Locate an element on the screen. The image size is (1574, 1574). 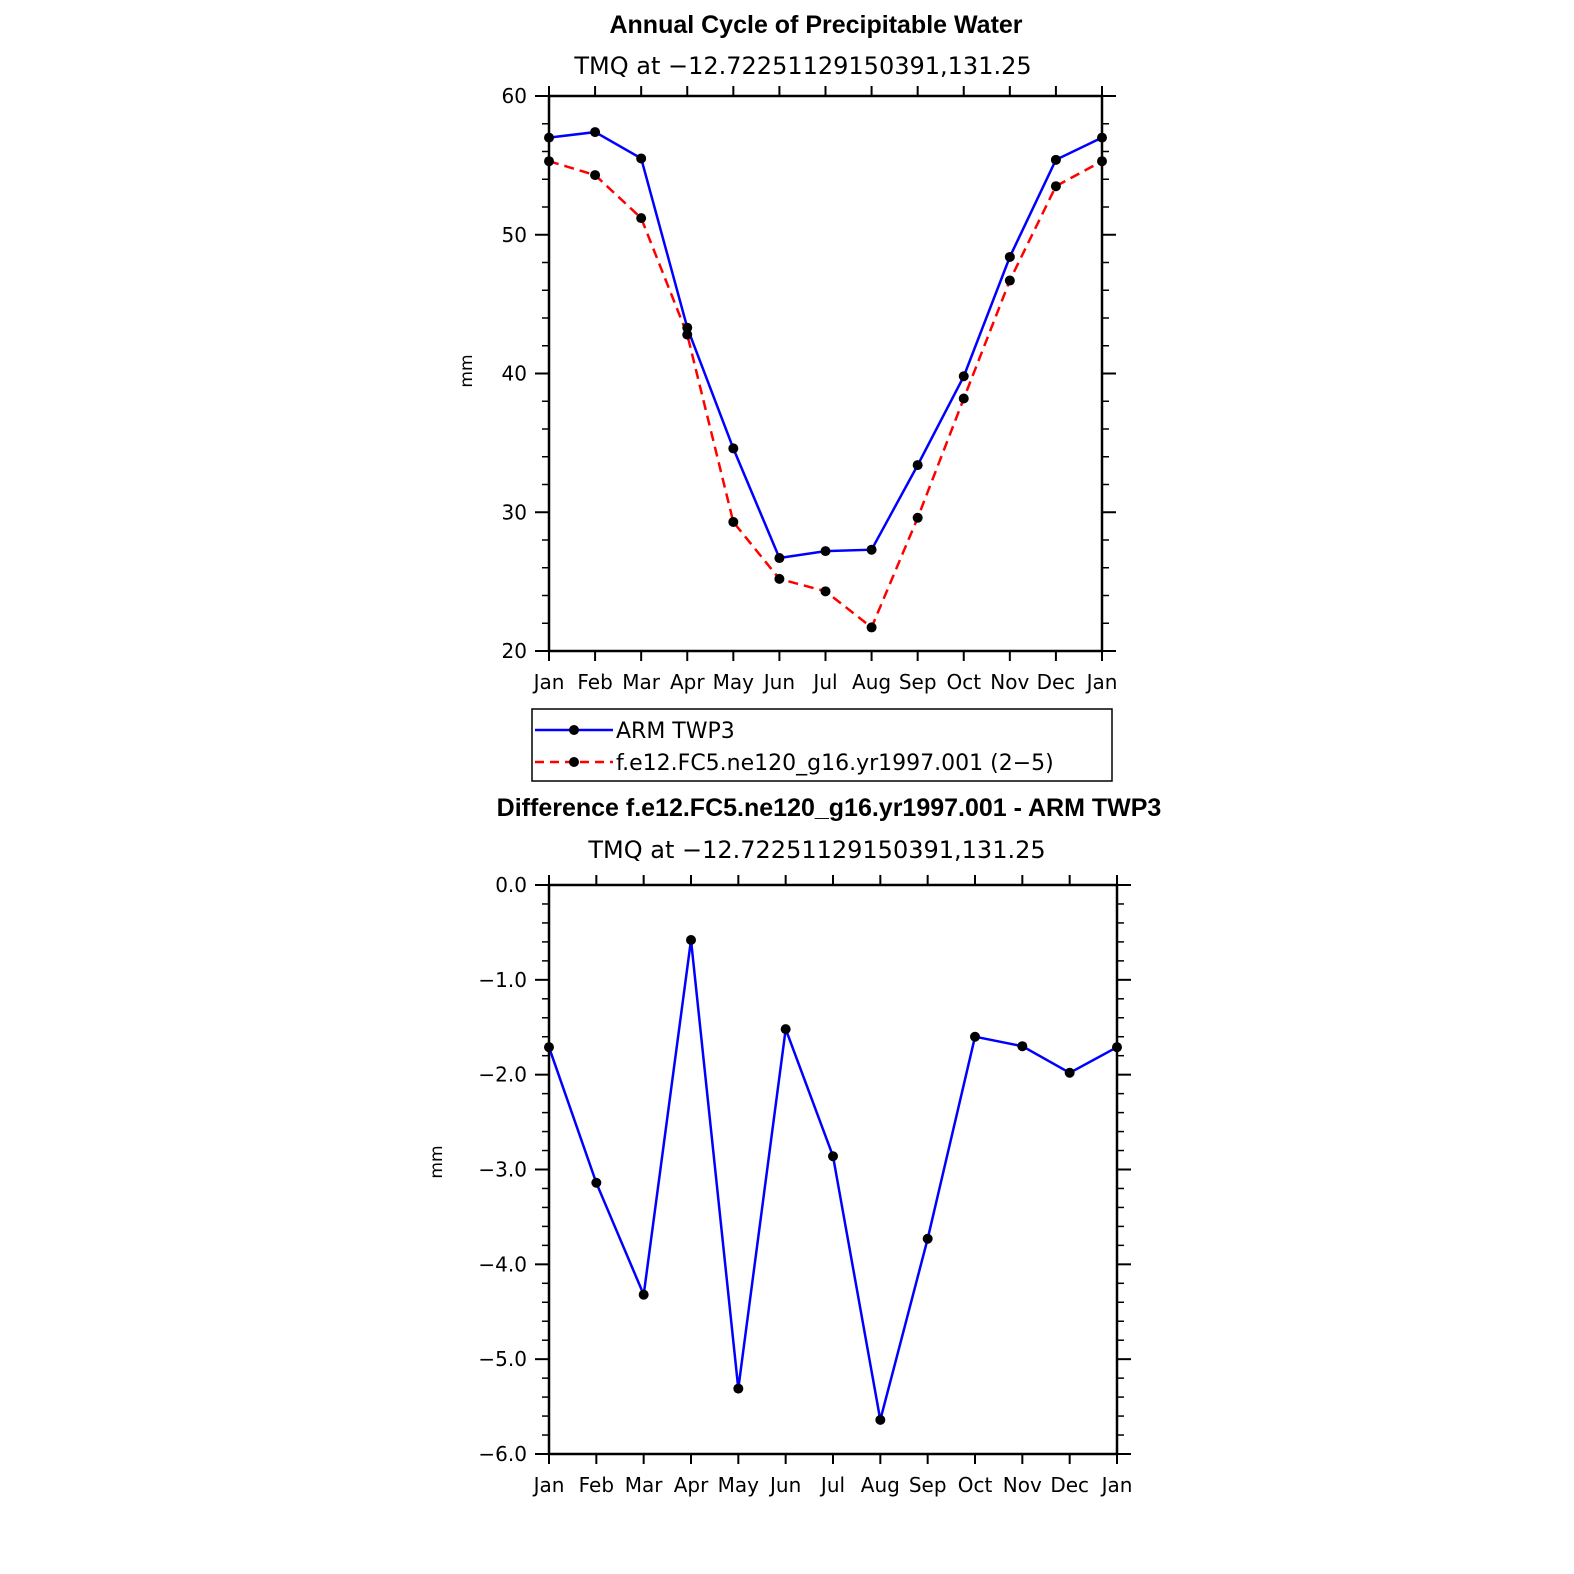
y-tick-label: 40 is located at coordinates (514, 374).